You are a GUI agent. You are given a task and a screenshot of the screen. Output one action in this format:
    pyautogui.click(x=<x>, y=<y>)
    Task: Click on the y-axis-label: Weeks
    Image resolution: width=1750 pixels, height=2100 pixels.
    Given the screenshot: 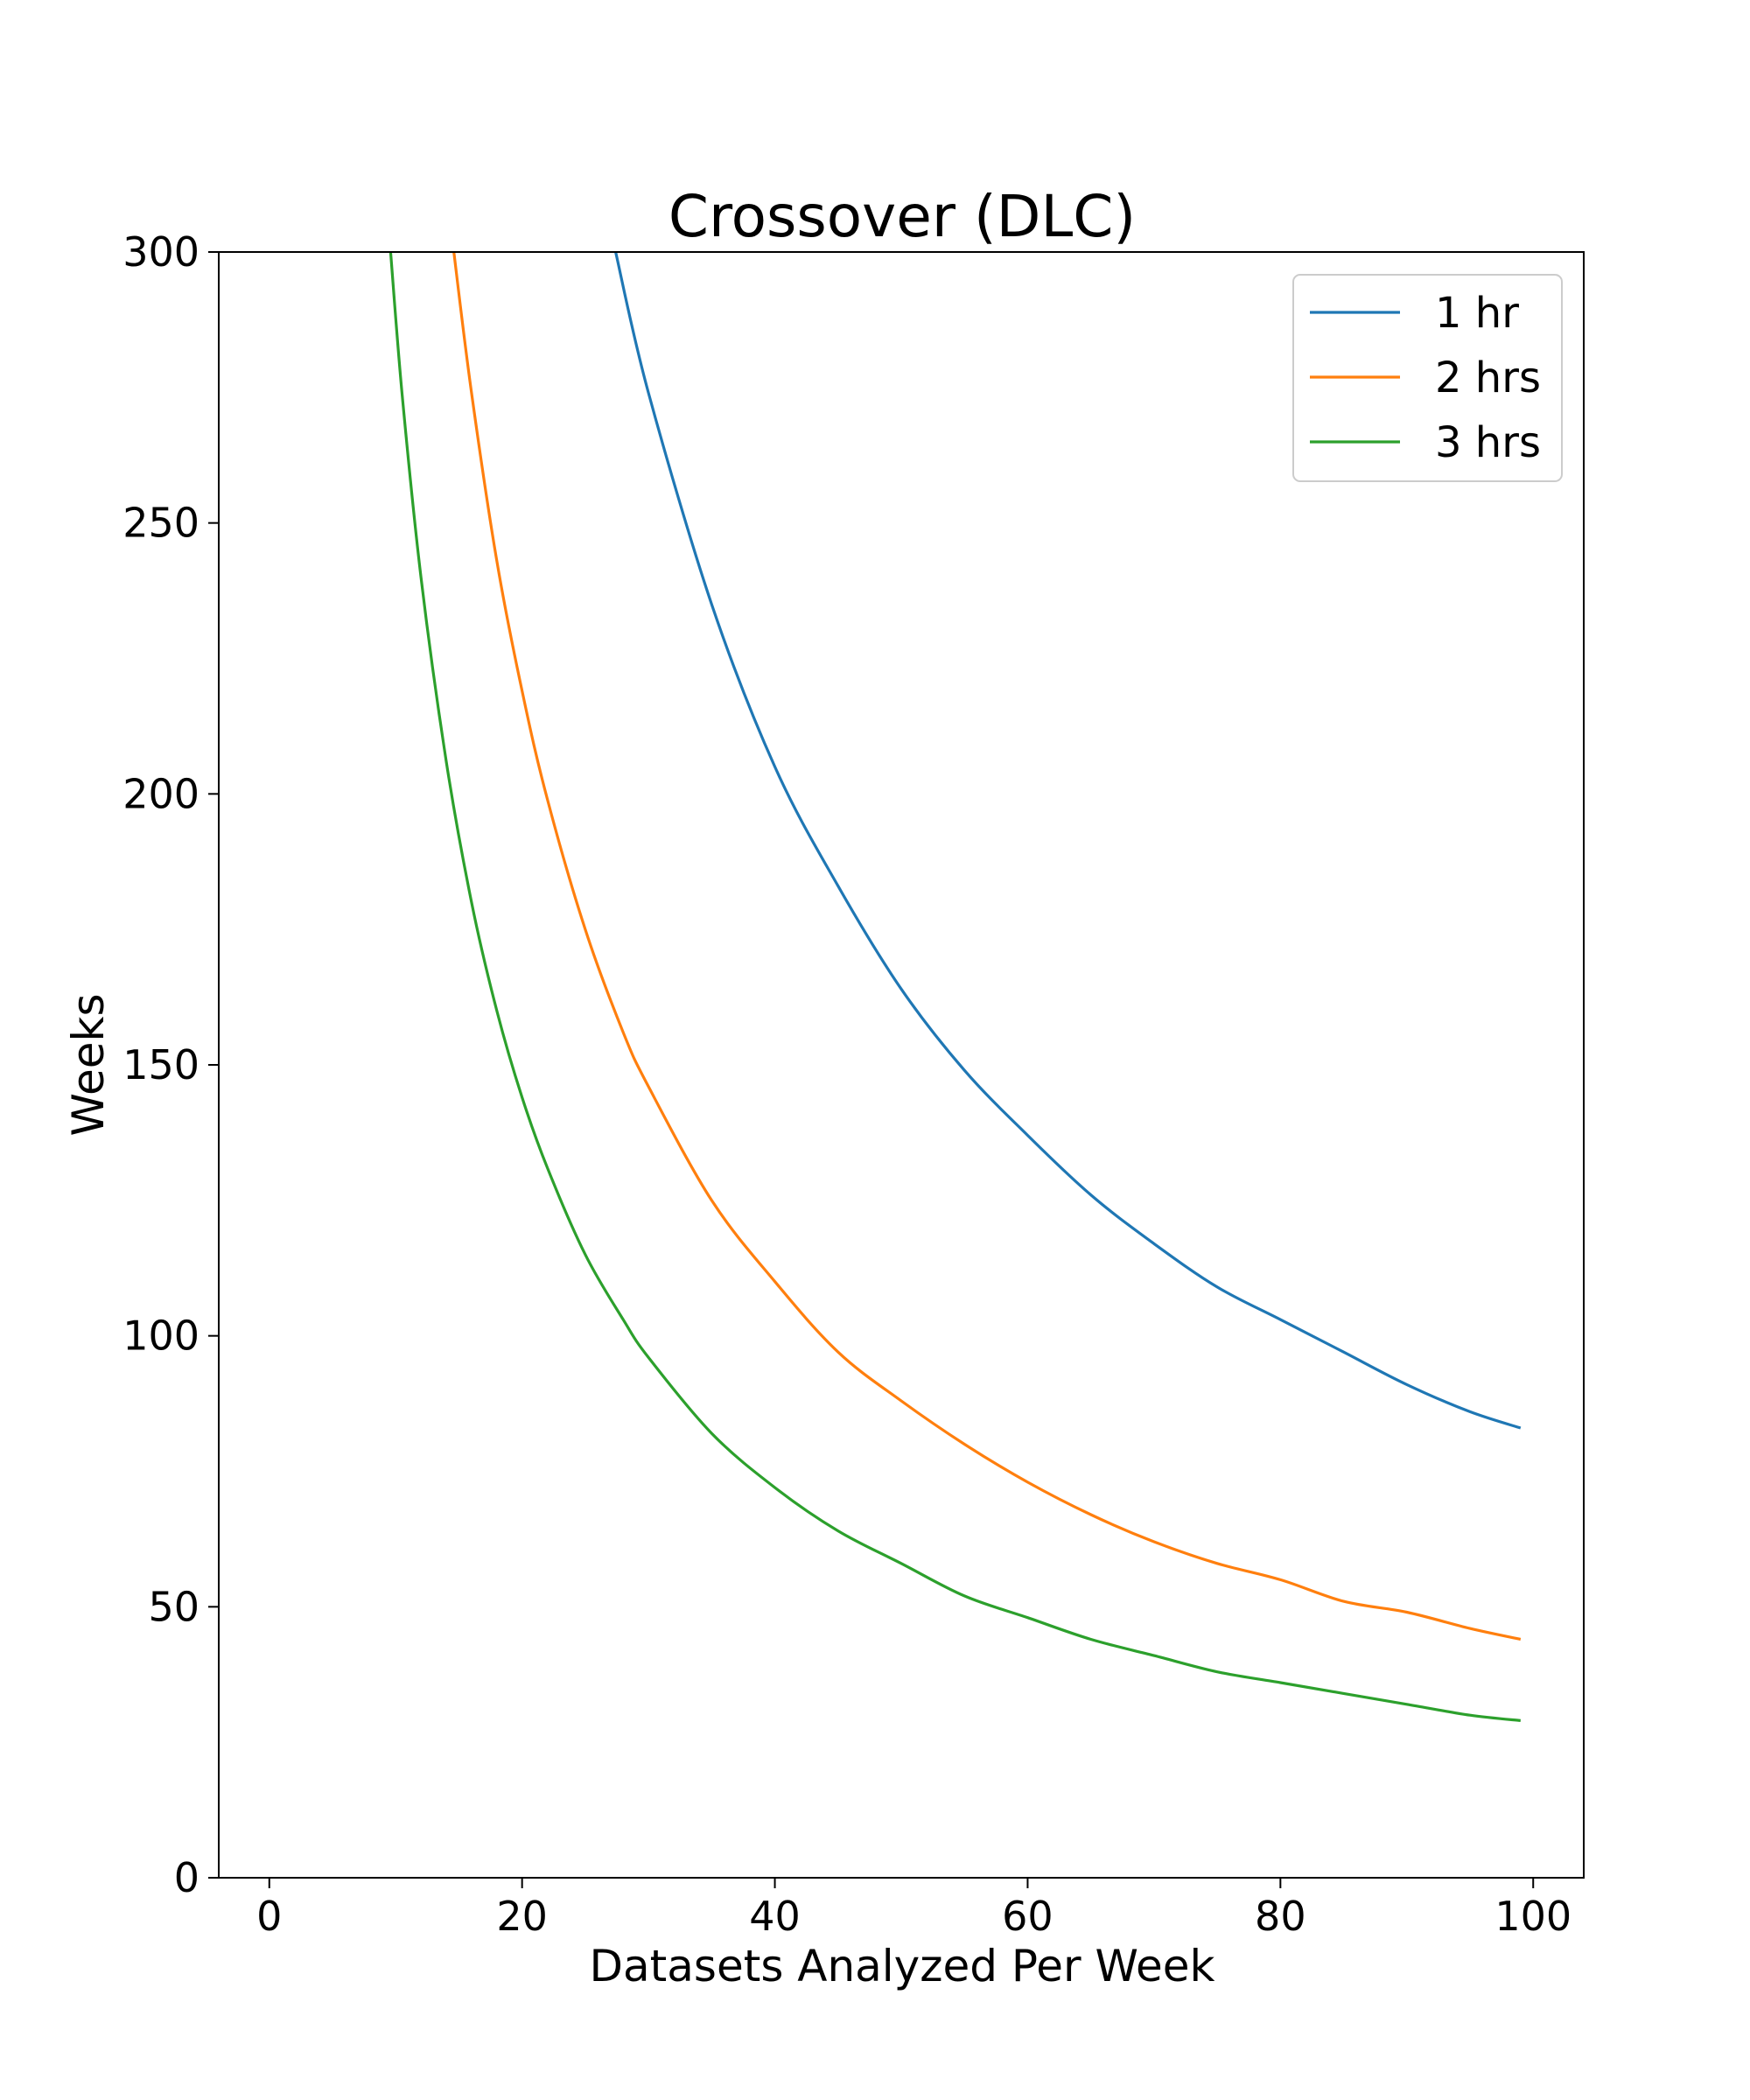 What is the action you would take?
    pyautogui.click(x=88, y=1064)
    